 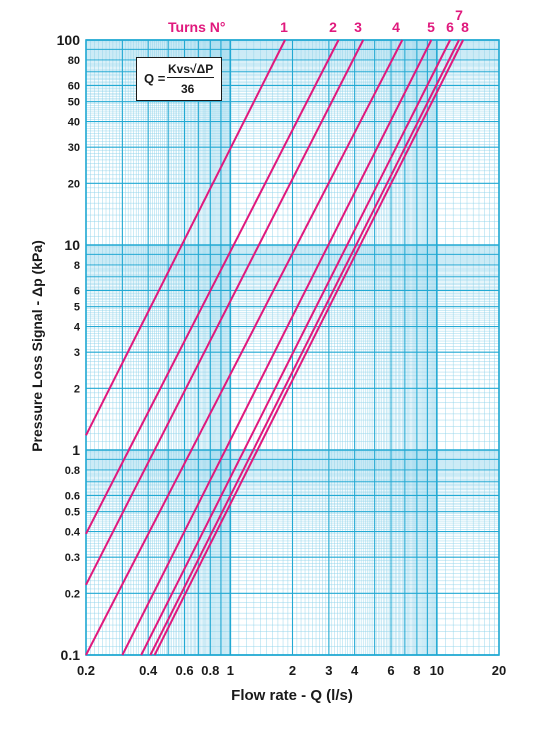 I want to click on x-tick-label: 20, so click(x=499, y=670).